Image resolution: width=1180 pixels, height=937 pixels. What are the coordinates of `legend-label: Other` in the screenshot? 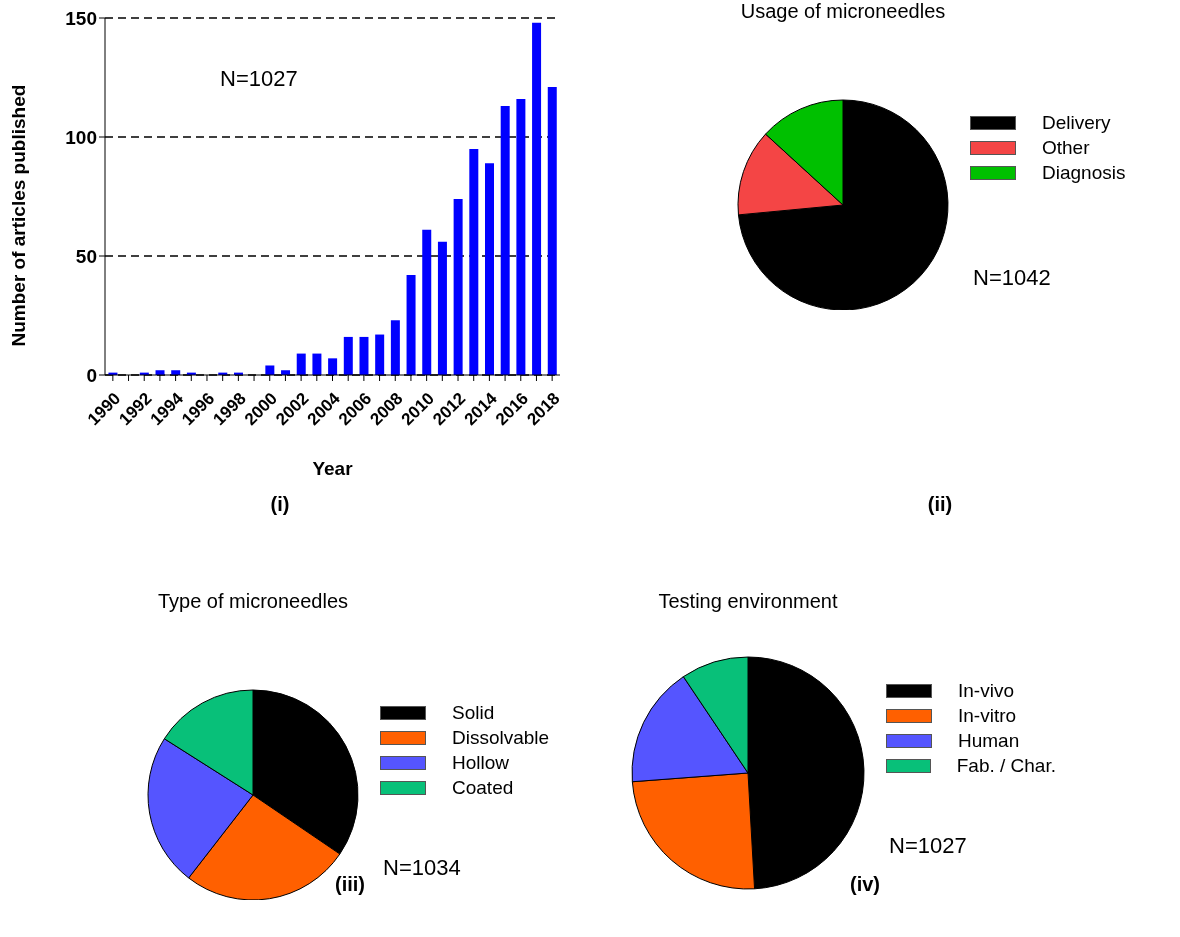 It's located at (1066, 147).